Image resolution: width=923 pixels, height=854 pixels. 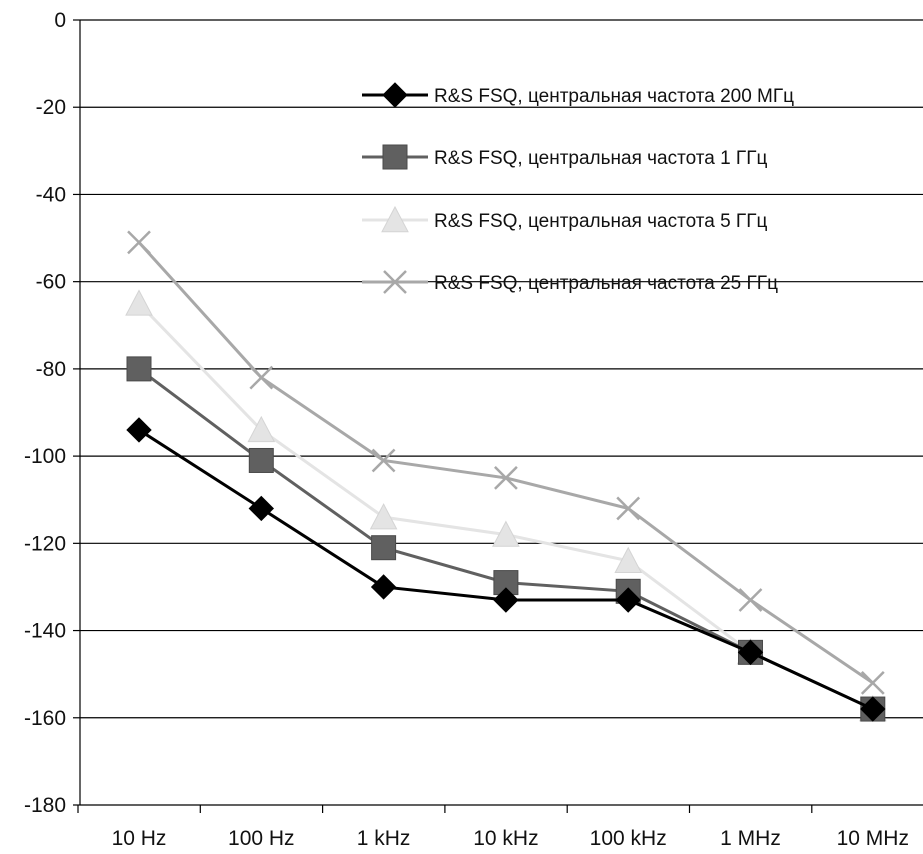 I want to click on legend-label: R&S FSQ, центральная частота 200 МГц, so click(x=614, y=96).